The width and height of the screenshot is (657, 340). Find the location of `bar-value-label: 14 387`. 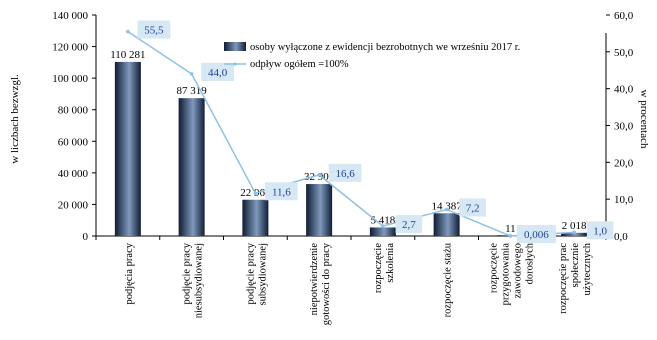

bar-value-label: 14 387 is located at coordinates (447, 206).